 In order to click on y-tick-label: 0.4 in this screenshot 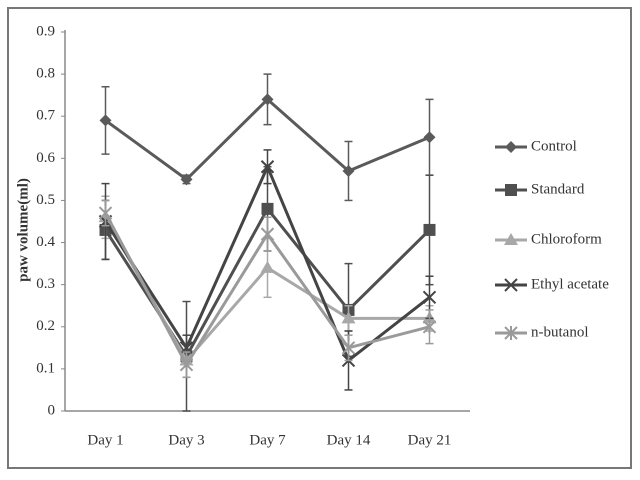, I will do `click(45, 242)`.